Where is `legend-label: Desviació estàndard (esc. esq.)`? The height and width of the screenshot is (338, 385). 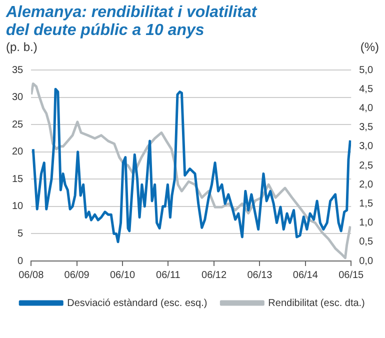 legend-label: Desviació estàndard (esc. esq.) is located at coordinates (137, 303).